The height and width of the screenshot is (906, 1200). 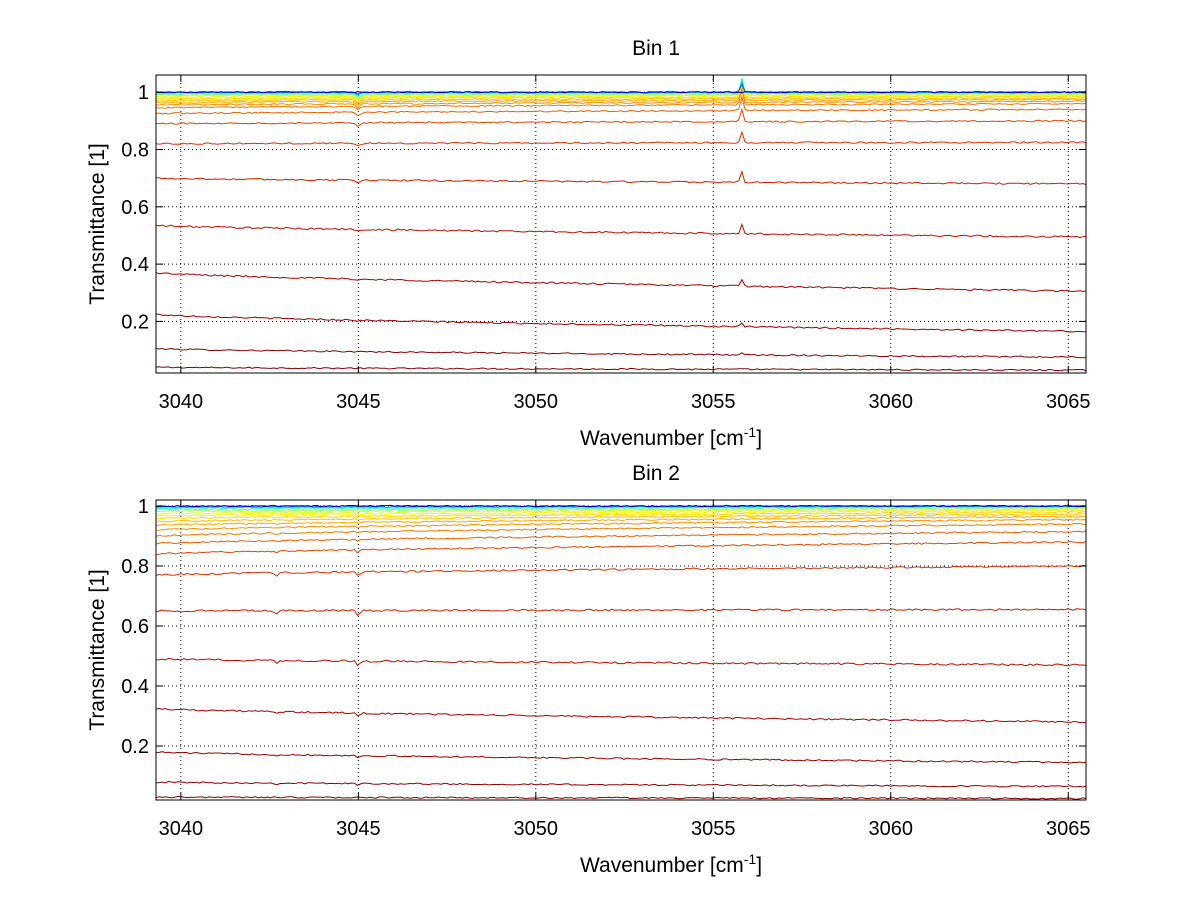 What do you see at coordinates (135, 567) in the screenshot?
I see `chart-2-ytick-label-3: 0.8` at bounding box center [135, 567].